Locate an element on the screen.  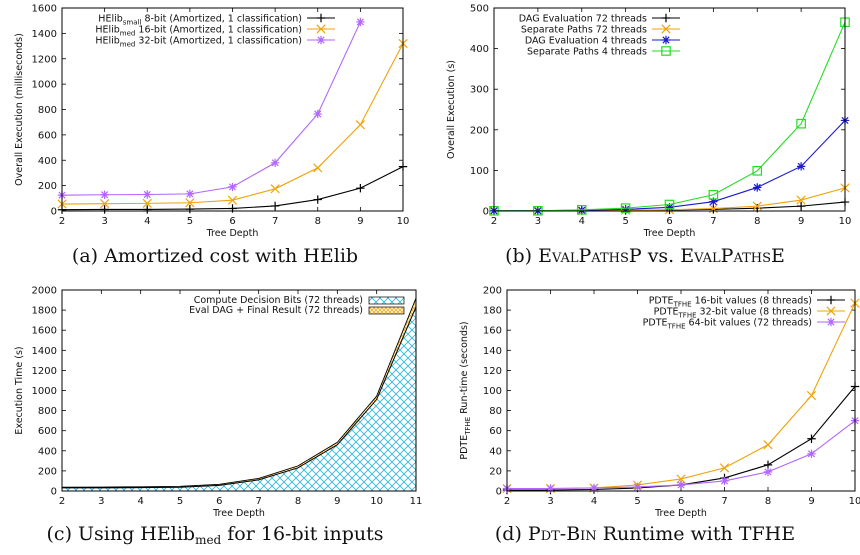
y-axis-label: Overall Execution (milliseconds) is located at coordinates (19, 109).